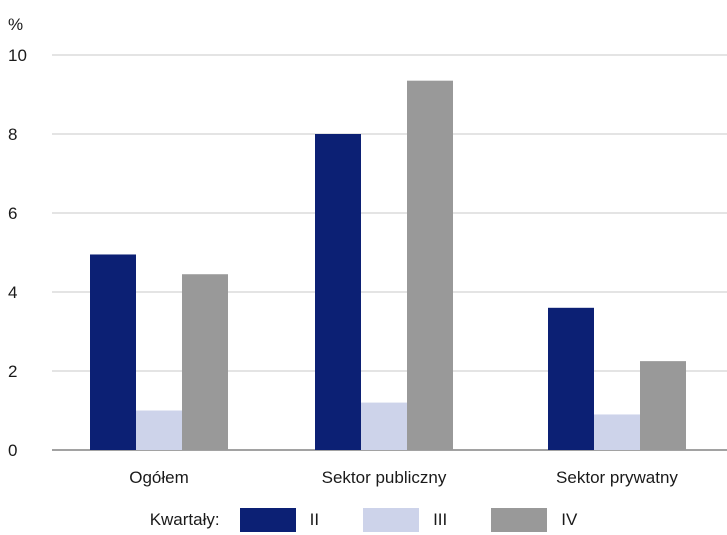 This screenshot has height=535, width=727. Describe the element at coordinates (267, 520) in the screenshot. I see `legend-swatch-ii` at that location.